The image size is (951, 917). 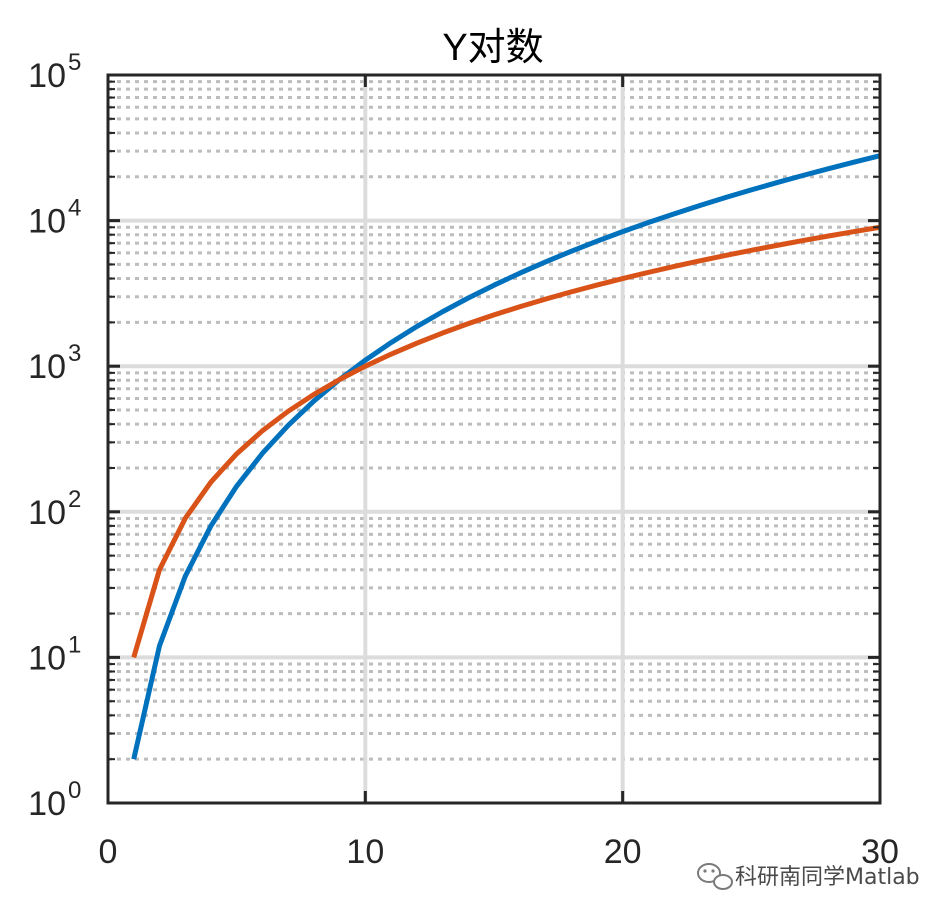 What do you see at coordinates (74, 644) in the screenshot?
I see `y-tick-exponent: 1` at bounding box center [74, 644].